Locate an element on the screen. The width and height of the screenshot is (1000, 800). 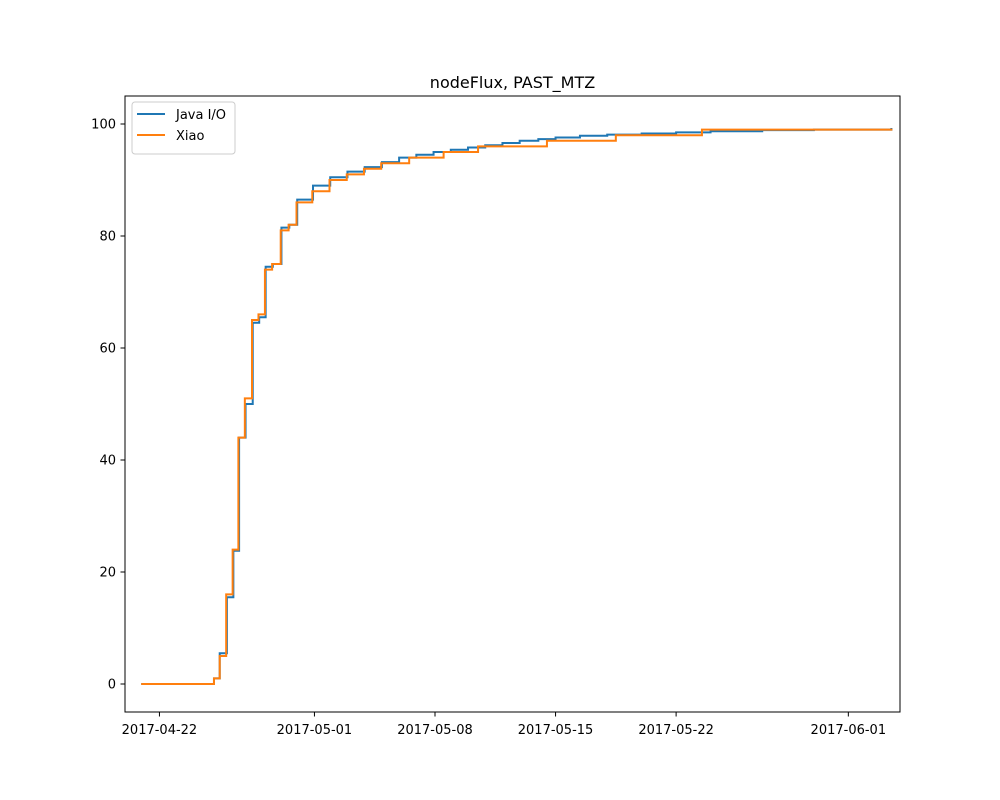
x-tick-label-2: 2017-05-08 is located at coordinates (435, 730).